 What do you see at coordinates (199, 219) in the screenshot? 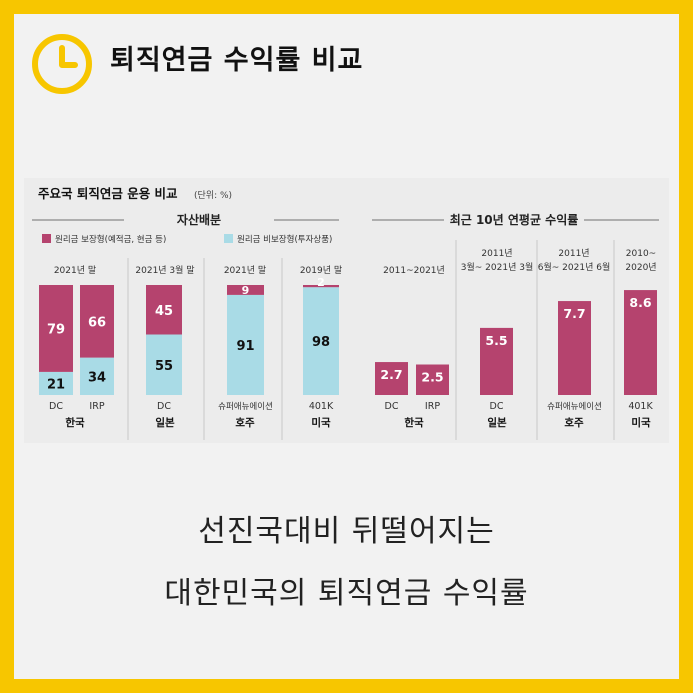
I see `left-section-title: 자산배분` at bounding box center [199, 219].